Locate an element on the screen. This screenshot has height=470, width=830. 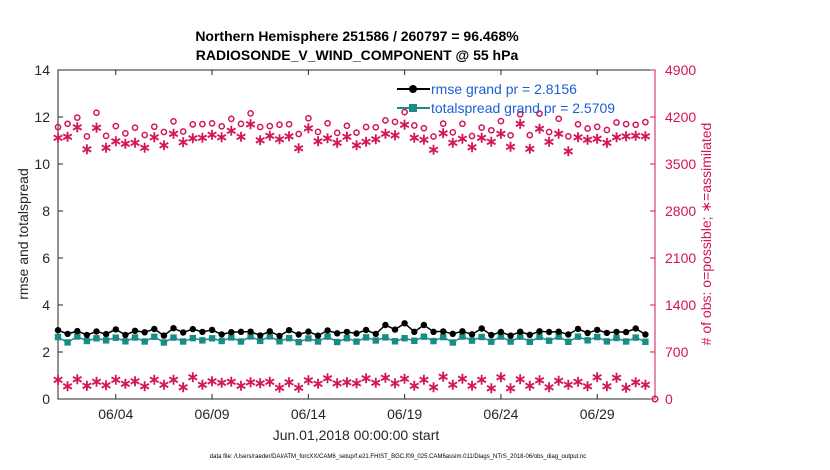
x-axis-label: Jun.01,2018 00:00:00 start is located at coordinates (356, 435).